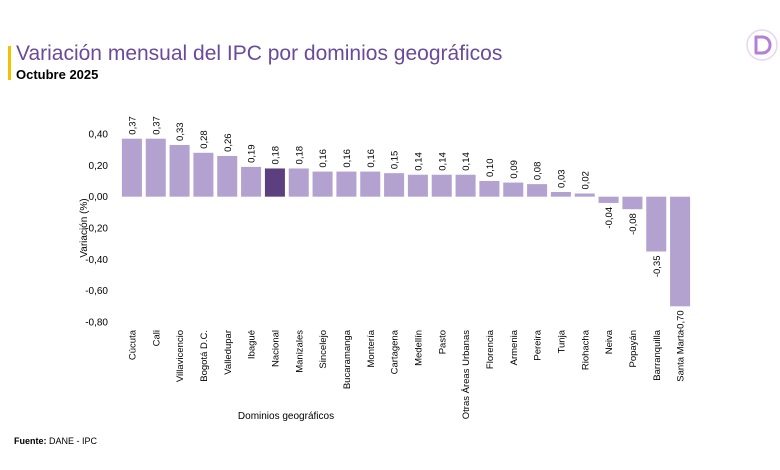 The width and height of the screenshot is (780, 470). Describe the element at coordinates (96, 260) in the screenshot. I see `y-tick-label: -0,40` at that location.